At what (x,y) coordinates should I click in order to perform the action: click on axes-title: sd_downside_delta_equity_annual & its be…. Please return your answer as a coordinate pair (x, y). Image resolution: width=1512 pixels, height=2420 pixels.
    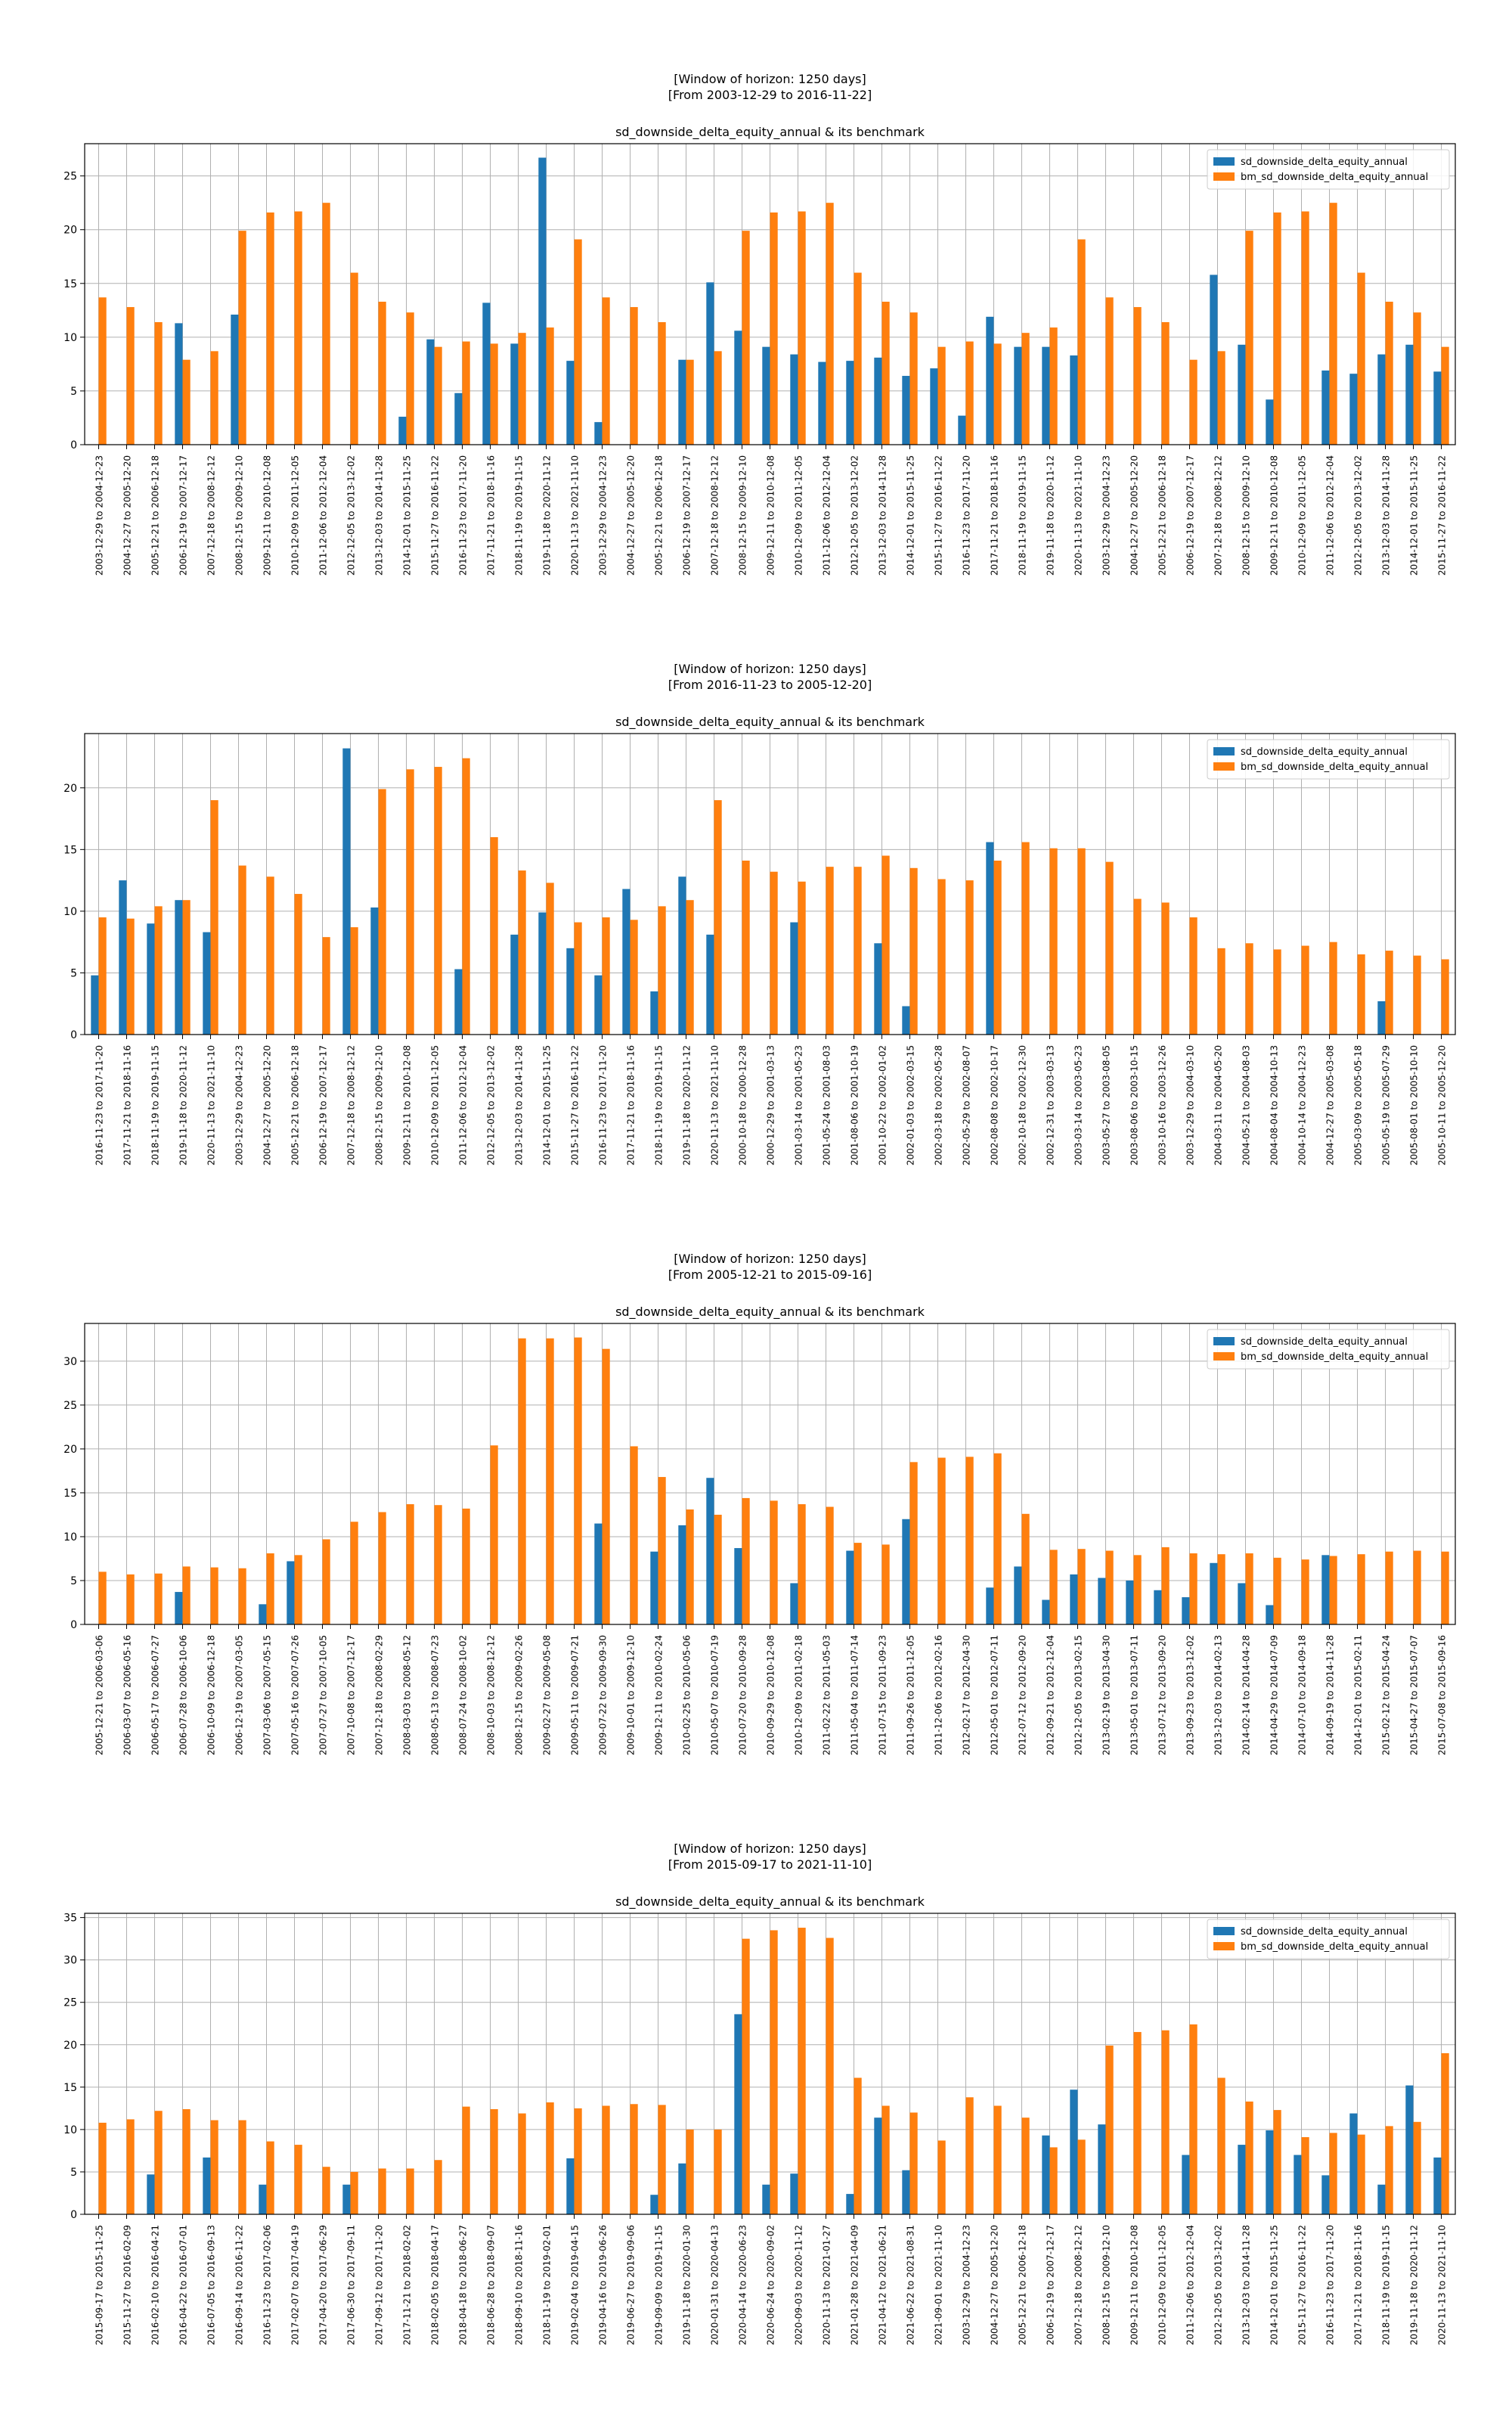
    Looking at the image, I should click on (770, 1902).